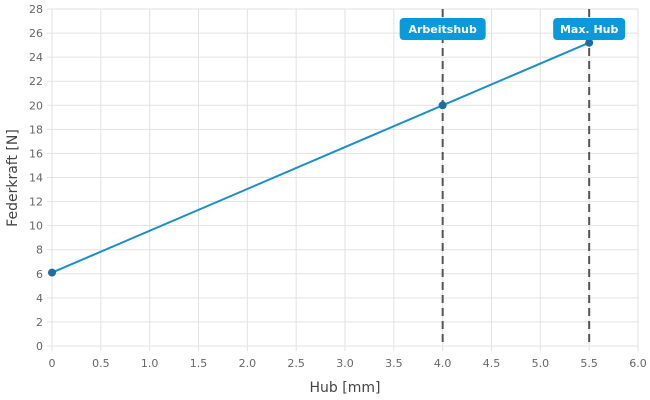  Describe the element at coordinates (638, 363) in the screenshot. I see `x-tick-label: 6.0` at that location.